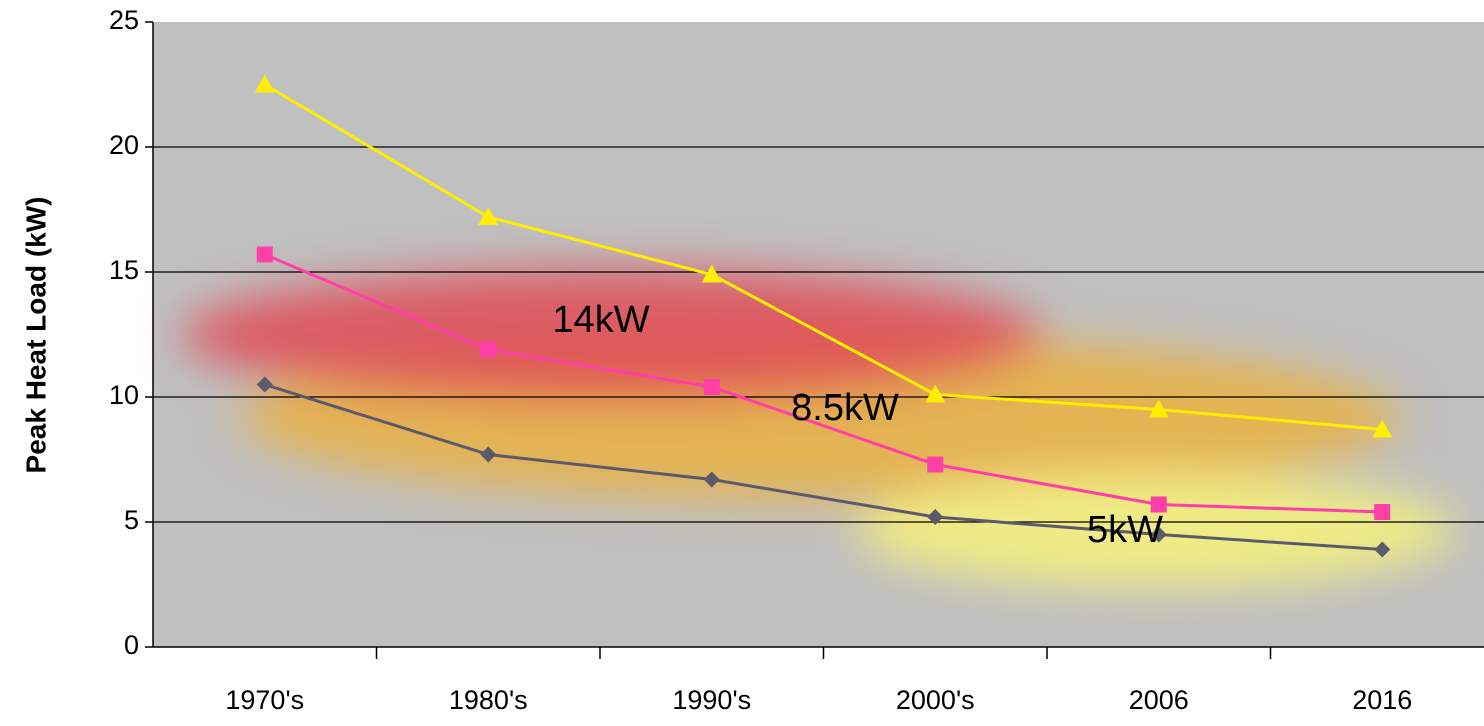  I want to click on highlight-high, so click(612, 335).